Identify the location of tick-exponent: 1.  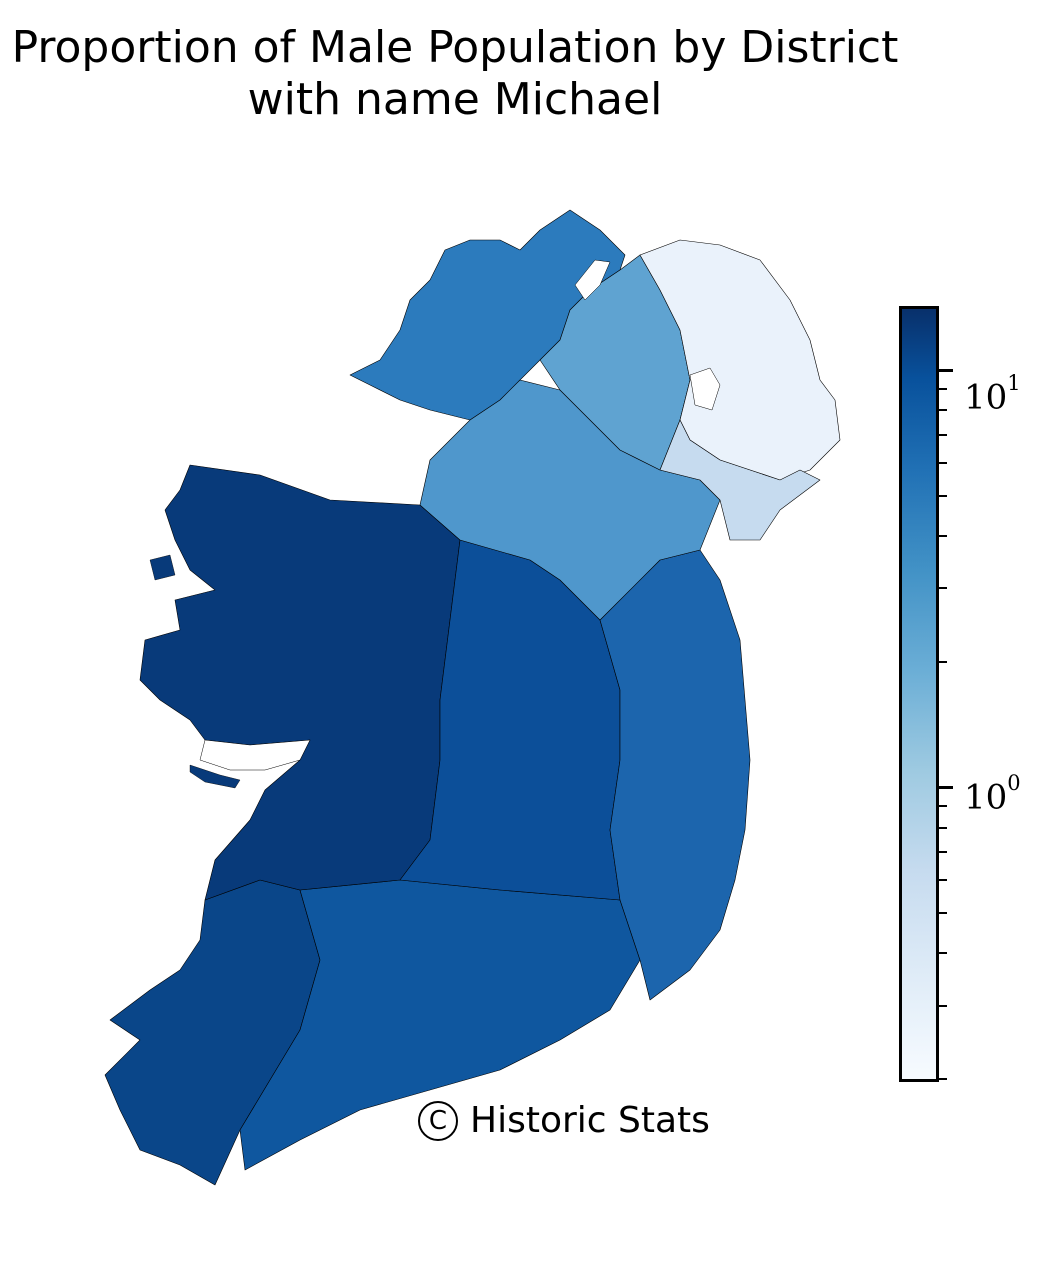
(1014, 383).